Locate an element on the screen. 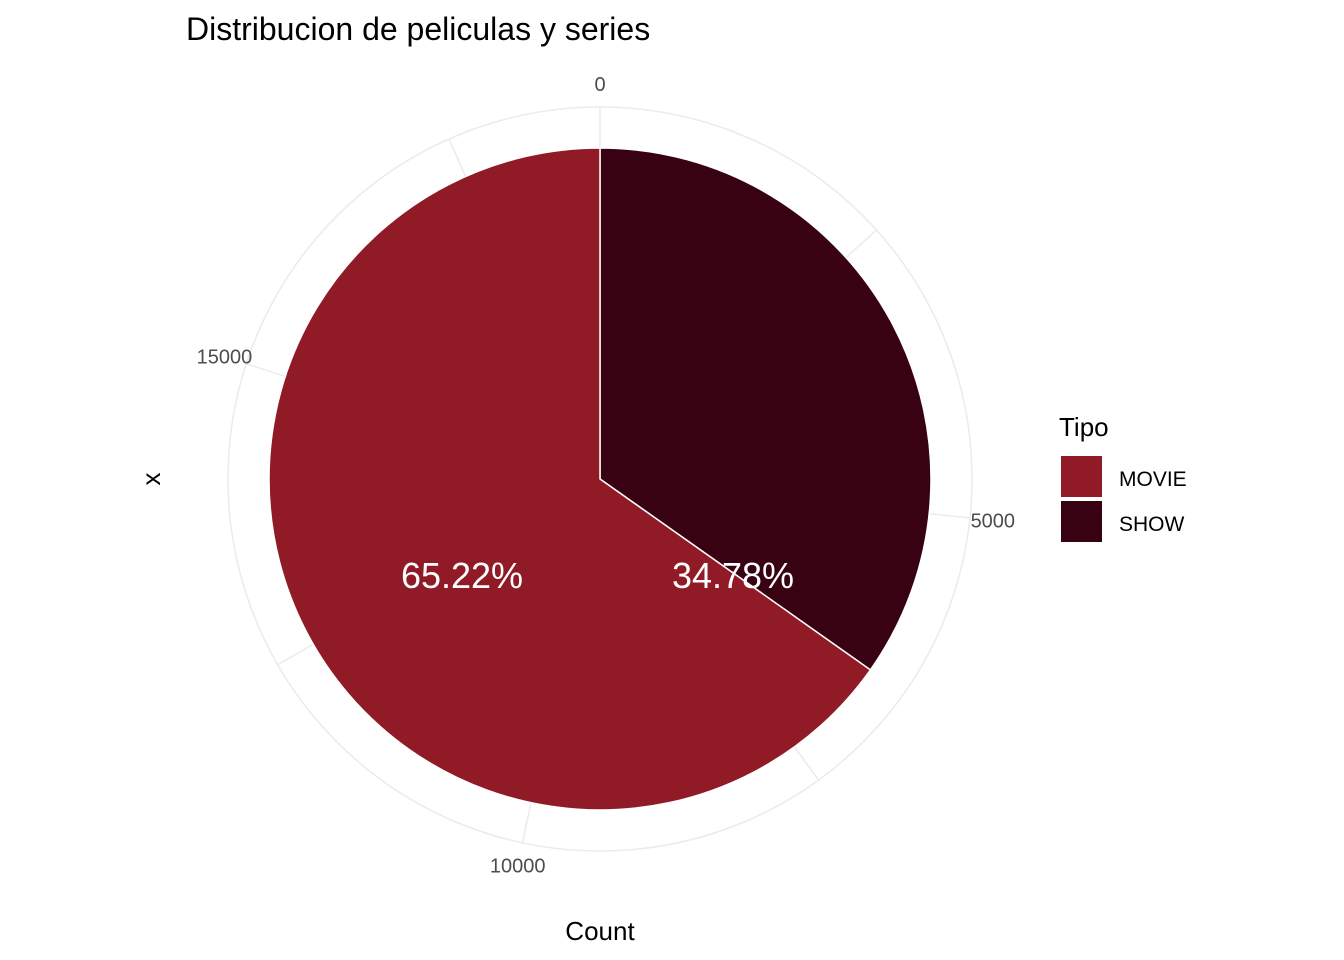  legend: Tipo MOVIE SHOW is located at coordinates (1123, 477).